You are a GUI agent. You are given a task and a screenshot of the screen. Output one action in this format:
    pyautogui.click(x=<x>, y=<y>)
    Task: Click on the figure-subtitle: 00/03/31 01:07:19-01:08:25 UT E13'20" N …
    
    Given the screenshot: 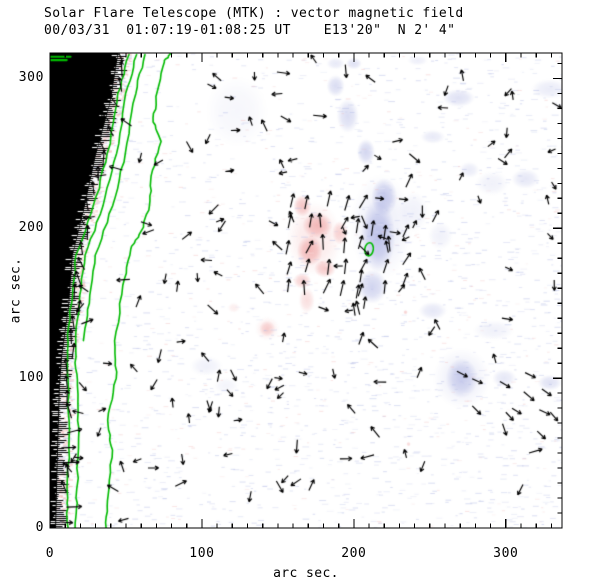 What is the action you would take?
    pyautogui.click(x=250, y=30)
    